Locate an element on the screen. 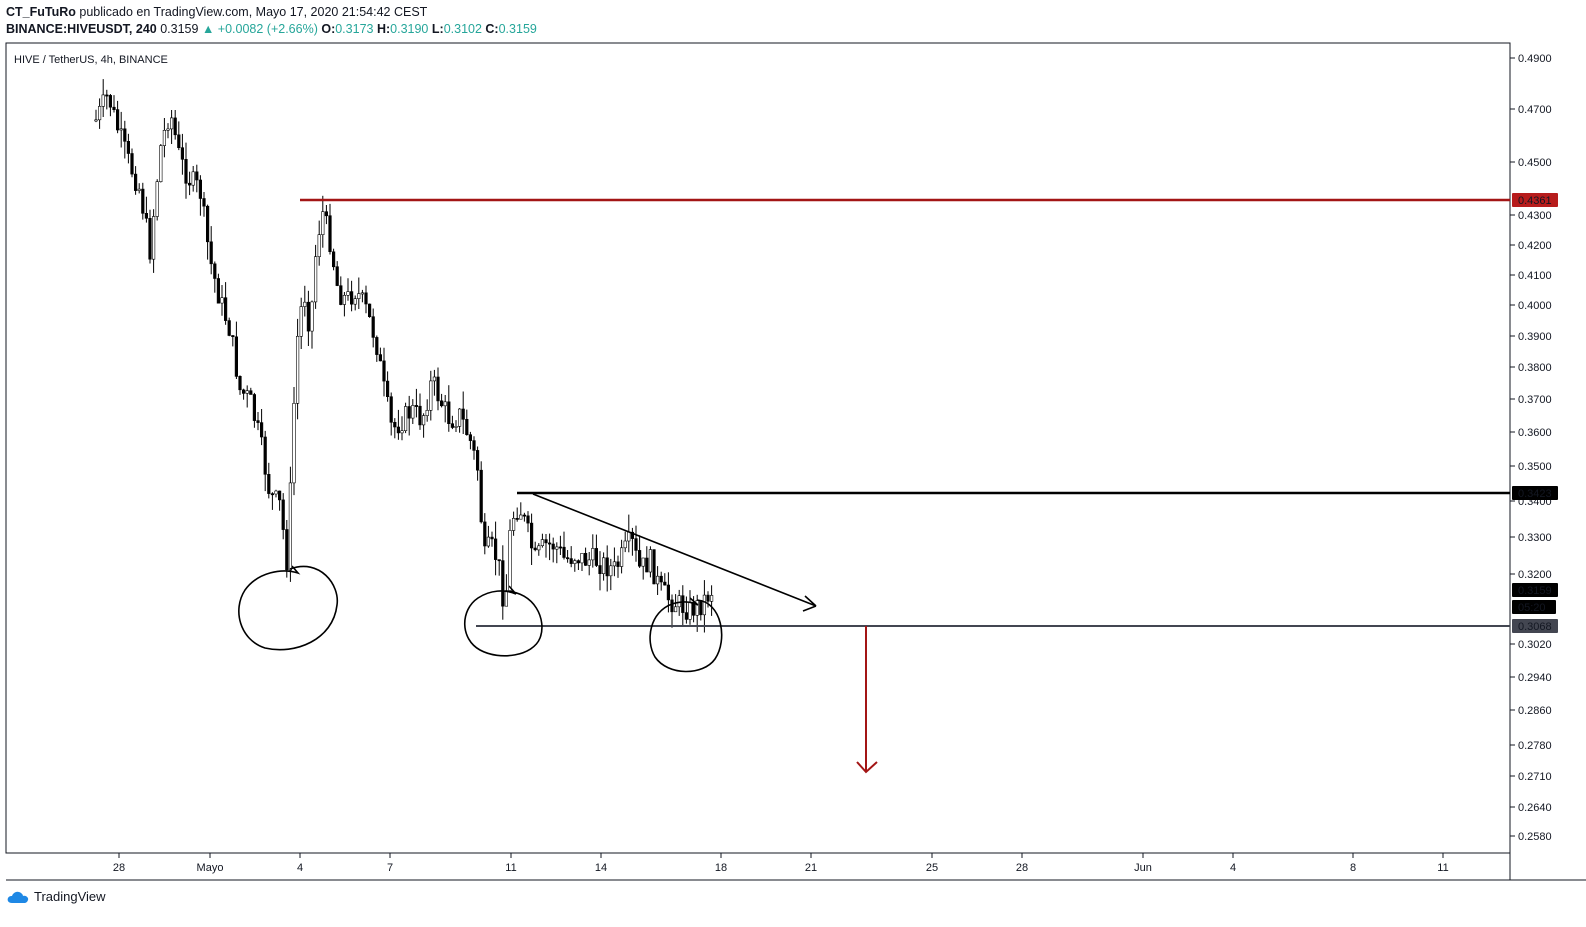  close-value: 0.3159 is located at coordinates (517, 29).